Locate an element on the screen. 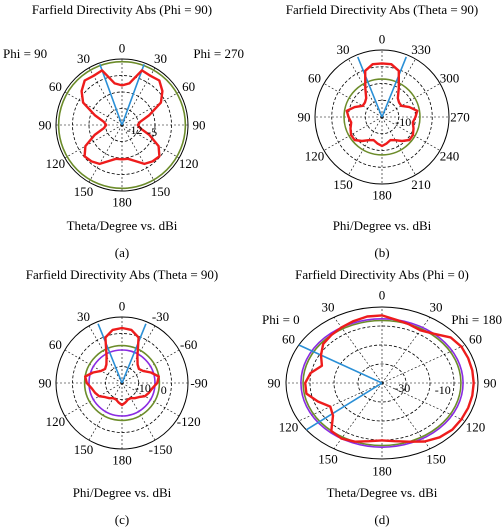 This screenshot has width=504, height=531. side-label-left: Phi = 90 is located at coordinates (25, 53).